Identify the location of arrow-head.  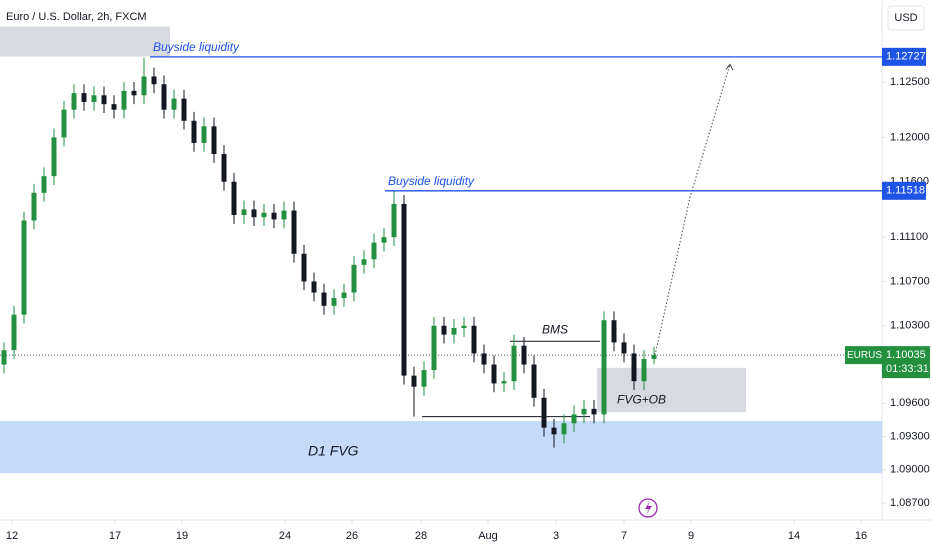
(729, 67).